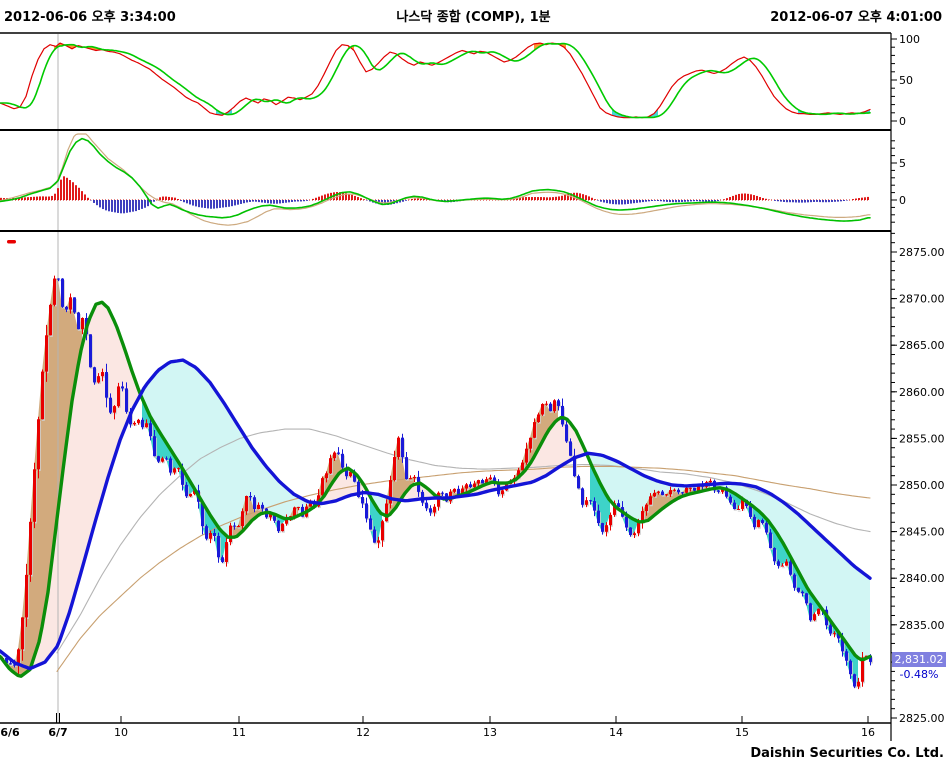 The image size is (947, 767). Describe the element at coordinates (239, 732) in the screenshot. I see `svg-text: 11` at that location.